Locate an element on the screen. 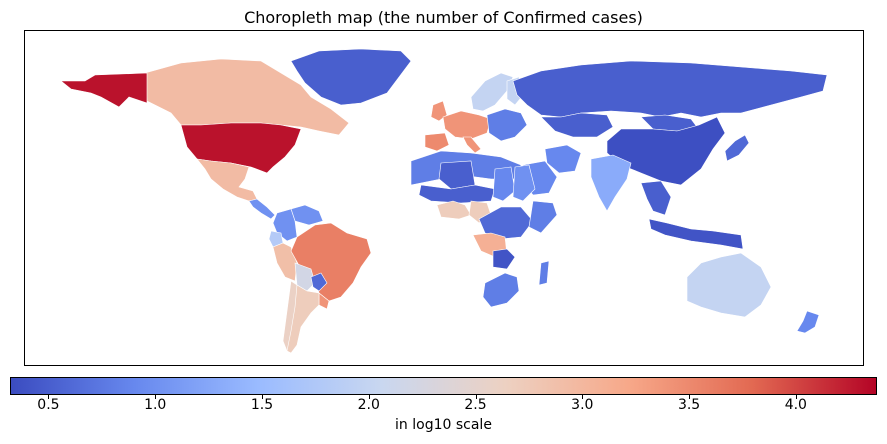 The image size is (887, 444). region-zambia is located at coordinates (504, 259).